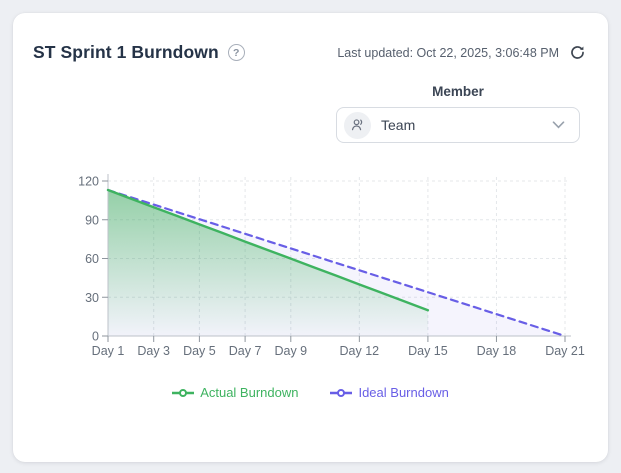 The image size is (621, 473). Describe the element at coordinates (558, 125) in the screenshot. I see `chevron-down-icon` at that location.